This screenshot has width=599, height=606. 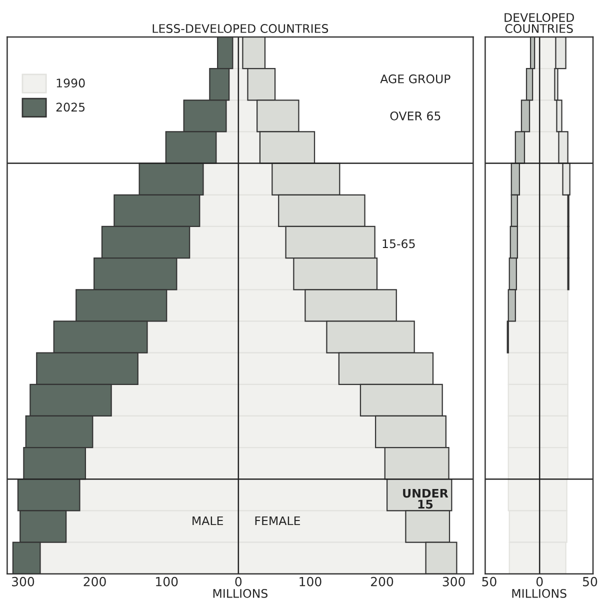 I want to click on legend-label: 2025, so click(x=70, y=107).